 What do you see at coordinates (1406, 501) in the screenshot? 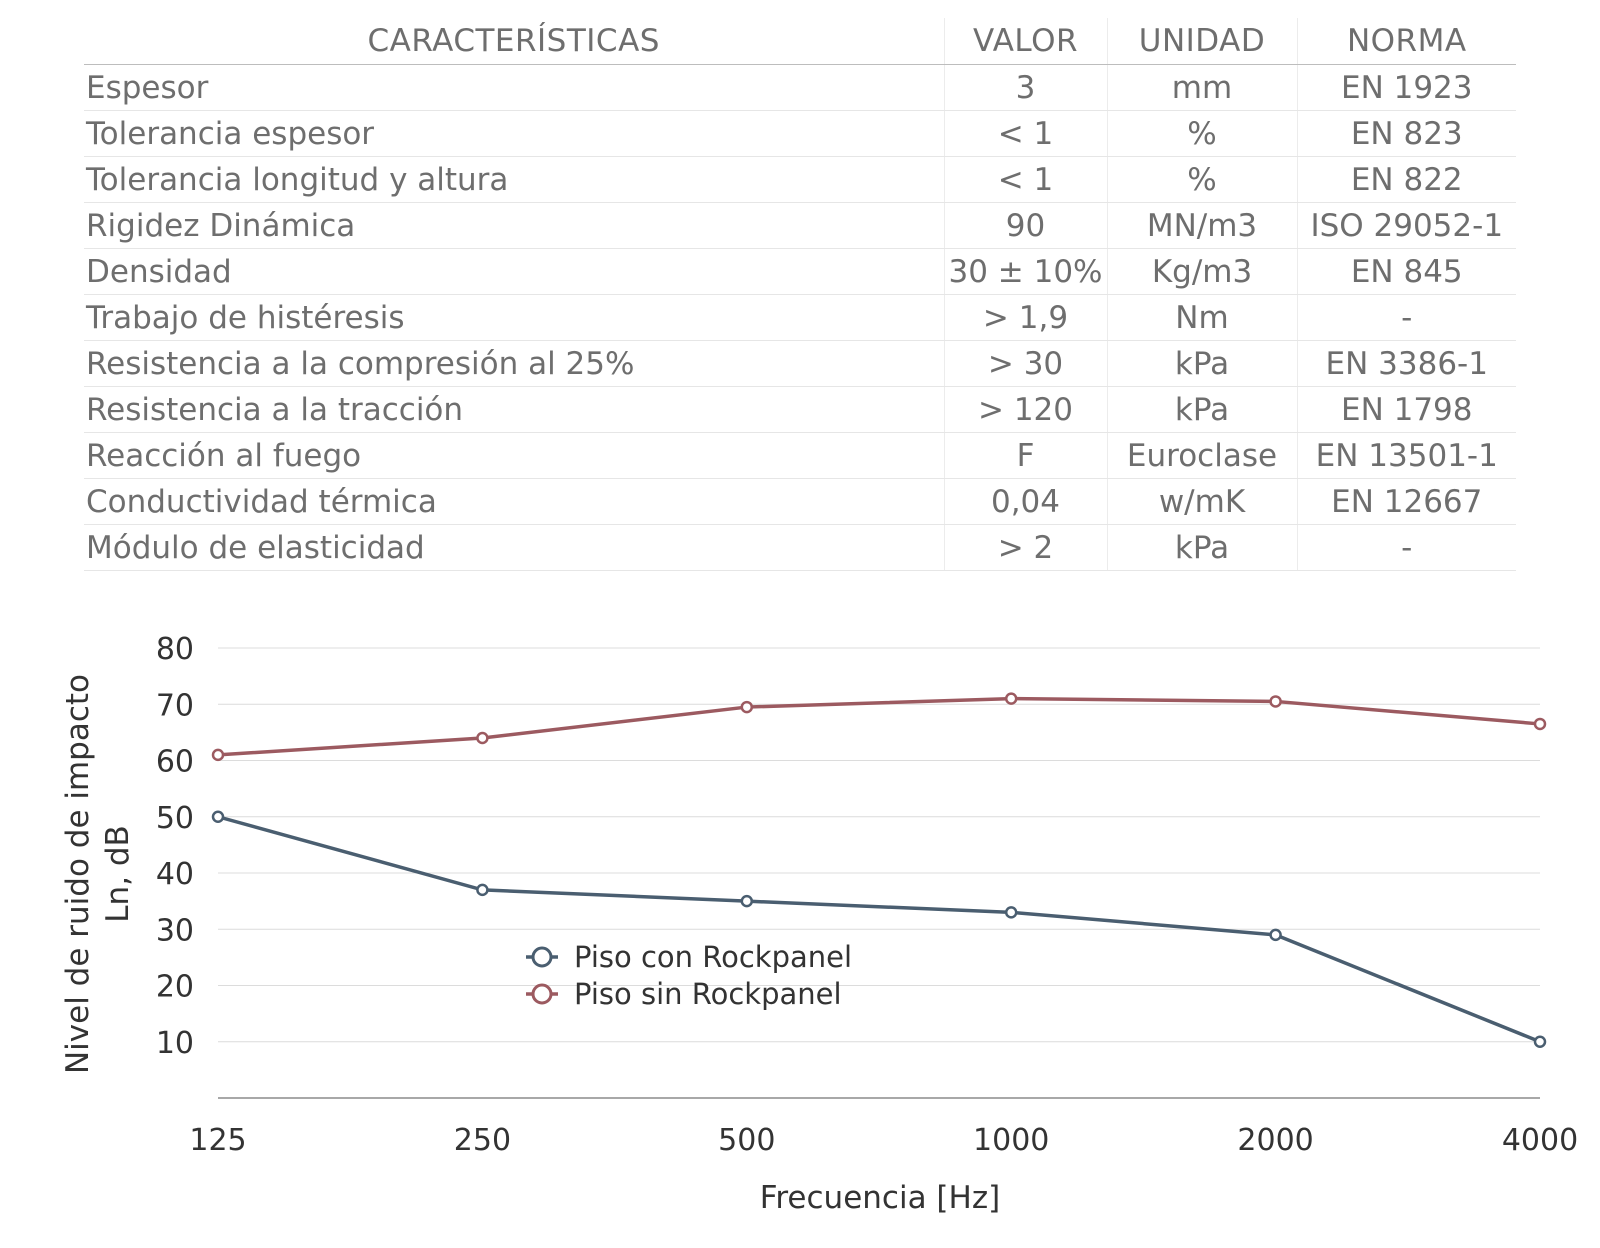
I see `cell-norma: EN 12667` at bounding box center [1406, 501].